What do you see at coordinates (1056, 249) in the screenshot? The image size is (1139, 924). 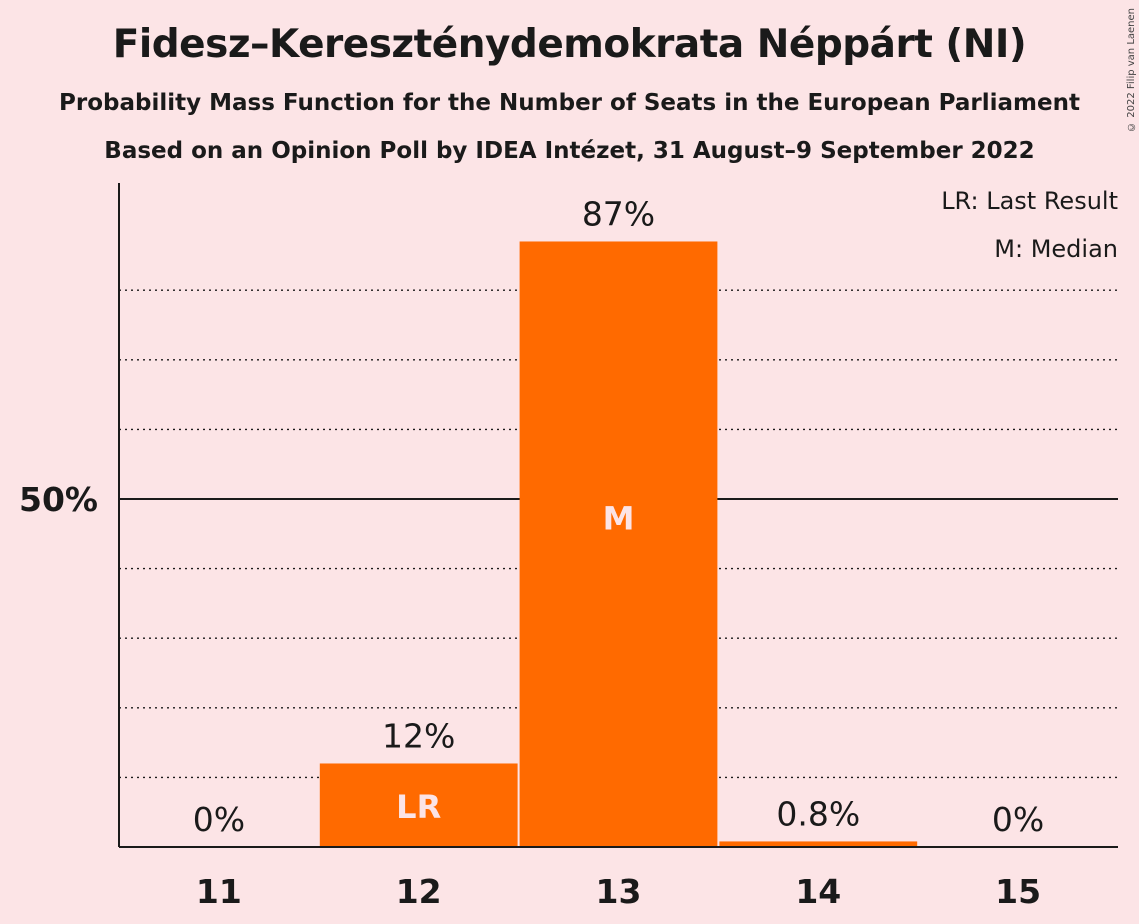 I see `legend-median: M: Median` at bounding box center [1056, 249].